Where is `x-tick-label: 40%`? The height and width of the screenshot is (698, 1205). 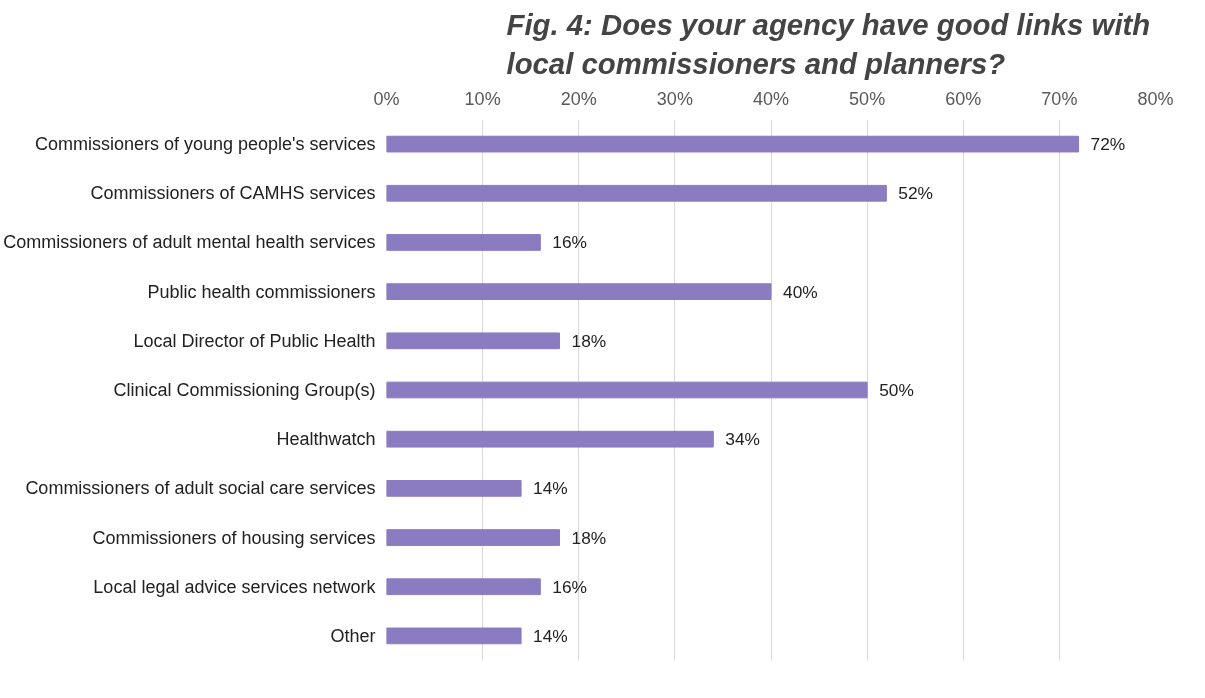 x-tick-label: 40% is located at coordinates (771, 98).